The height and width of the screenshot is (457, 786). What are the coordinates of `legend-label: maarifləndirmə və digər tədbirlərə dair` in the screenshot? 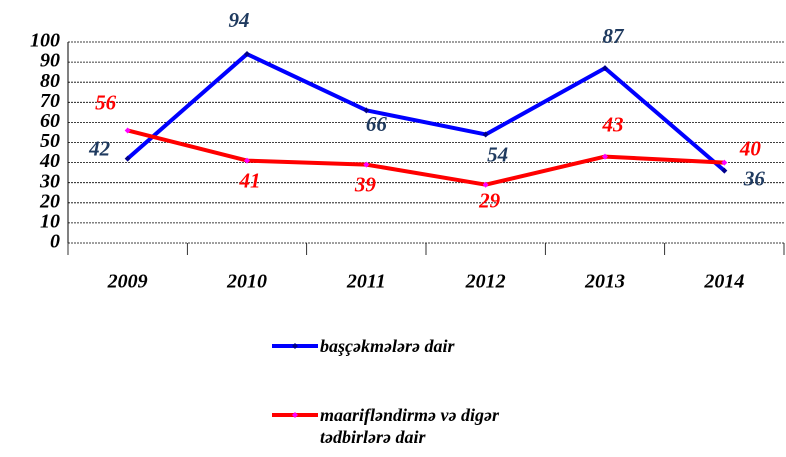 It's located at (409, 426).